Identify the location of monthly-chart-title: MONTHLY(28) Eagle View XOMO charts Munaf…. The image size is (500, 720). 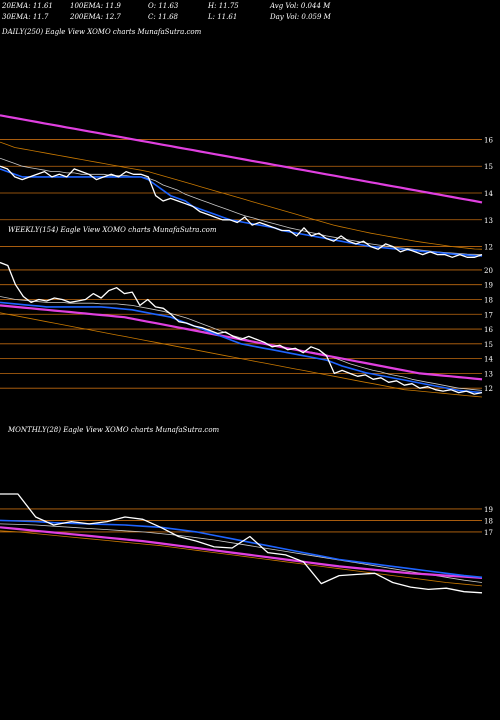
(114, 430).